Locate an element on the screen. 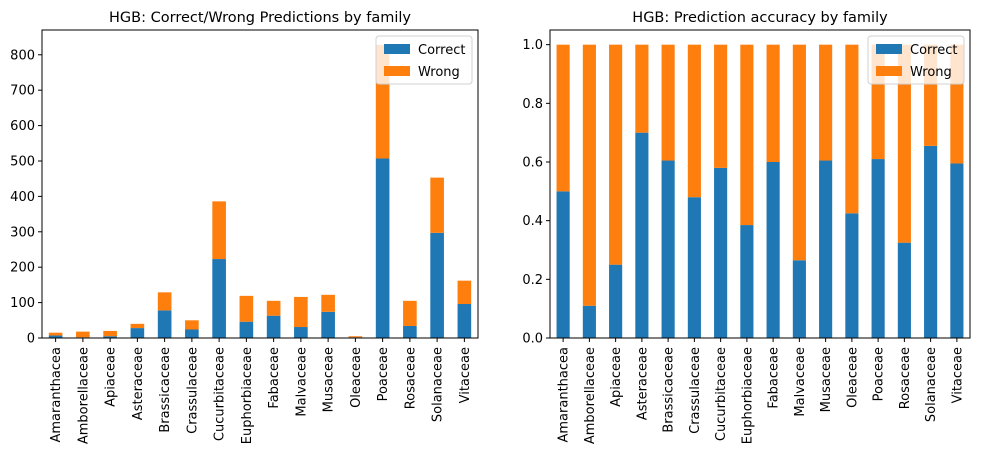  y-tick-label: 0.4 is located at coordinates (532, 221).